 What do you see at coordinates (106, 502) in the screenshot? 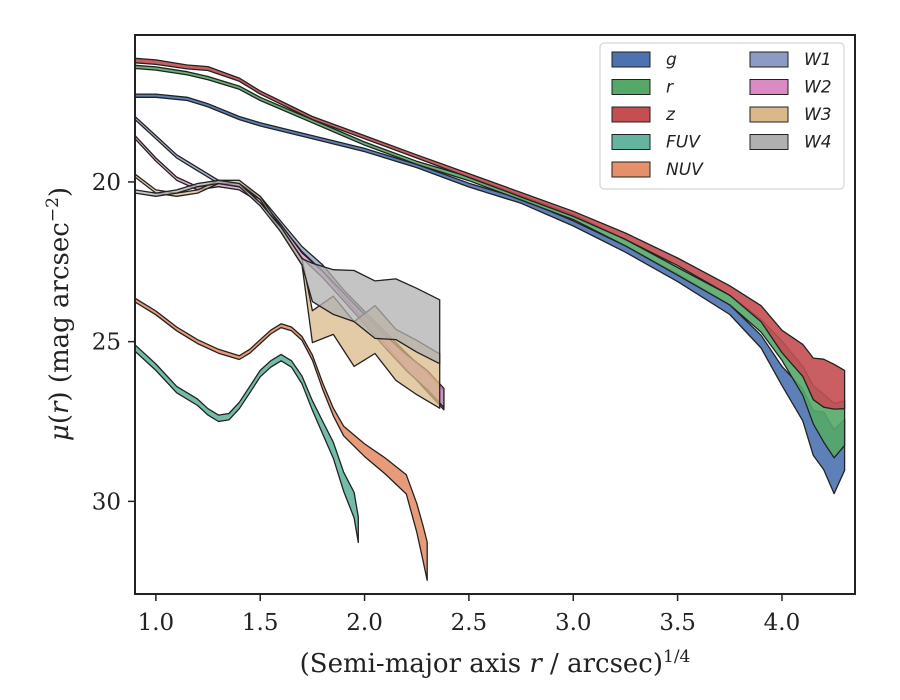
I see `y-tick-label: 30` at bounding box center [106, 502].